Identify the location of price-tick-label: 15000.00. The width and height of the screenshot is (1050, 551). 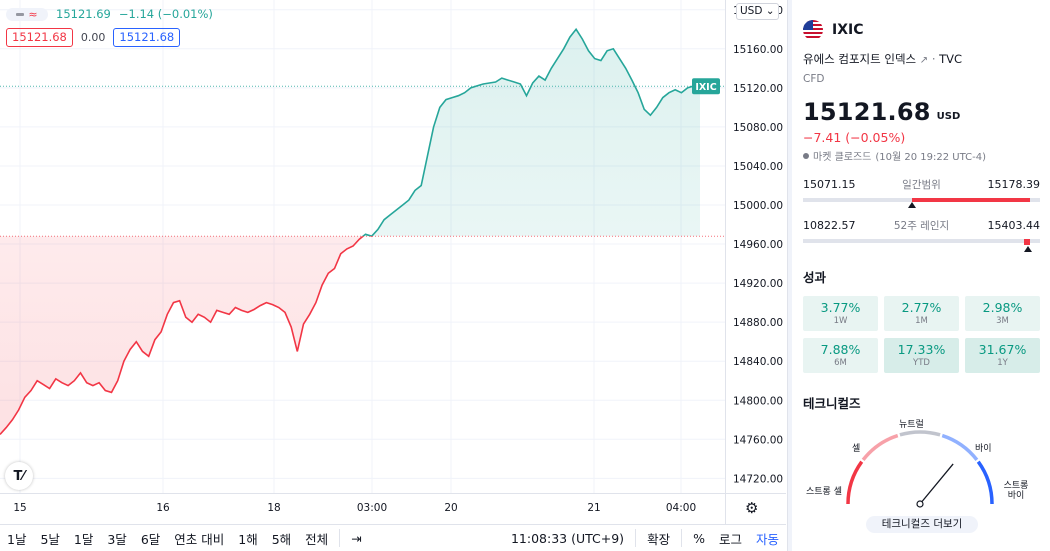
(758, 206).